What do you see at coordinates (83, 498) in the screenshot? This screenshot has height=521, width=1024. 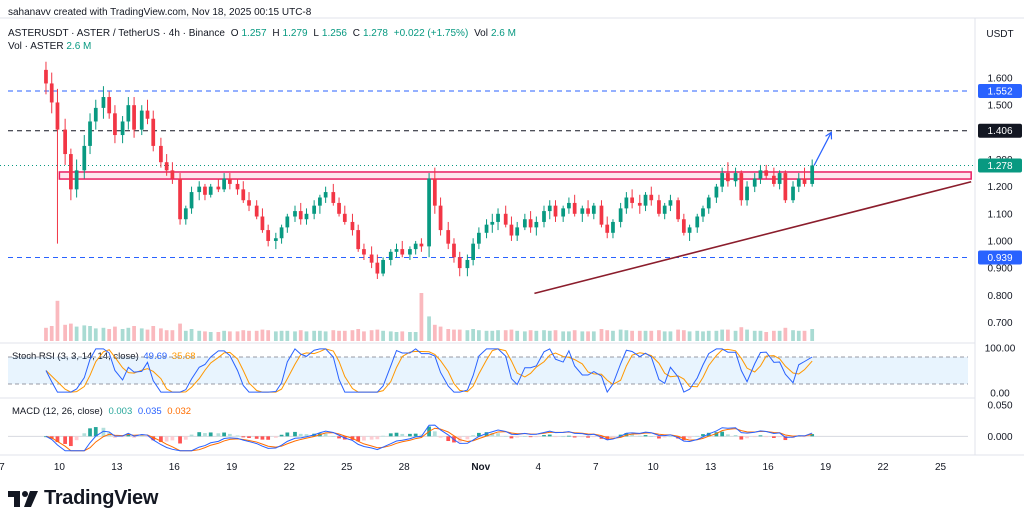 I see `tradingview-logo: TradingView` at bounding box center [83, 498].